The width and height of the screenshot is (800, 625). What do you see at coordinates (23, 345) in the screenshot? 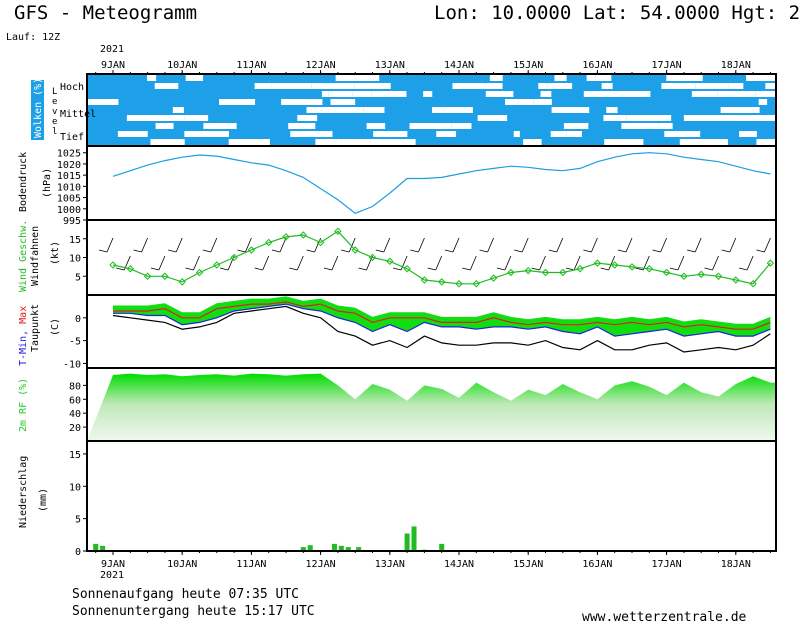
I see `tmin-label: T-Min,` at bounding box center [23, 345].